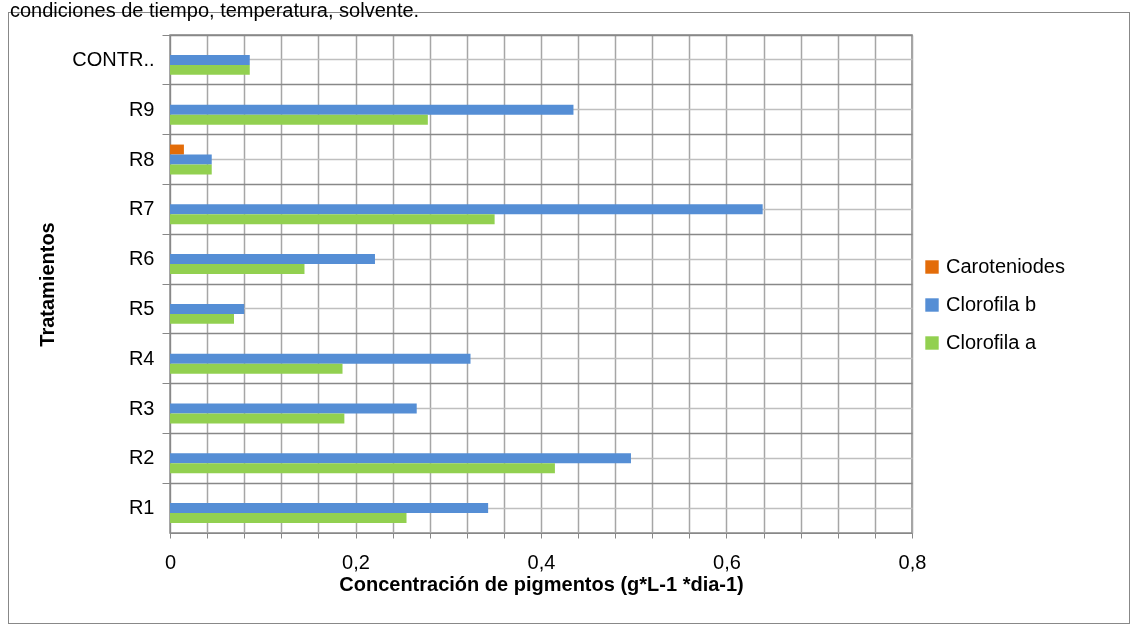 This screenshot has width=1131, height=625. What do you see at coordinates (141, 208) in the screenshot?
I see `y-tick-label: R7` at bounding box center [141, 208].